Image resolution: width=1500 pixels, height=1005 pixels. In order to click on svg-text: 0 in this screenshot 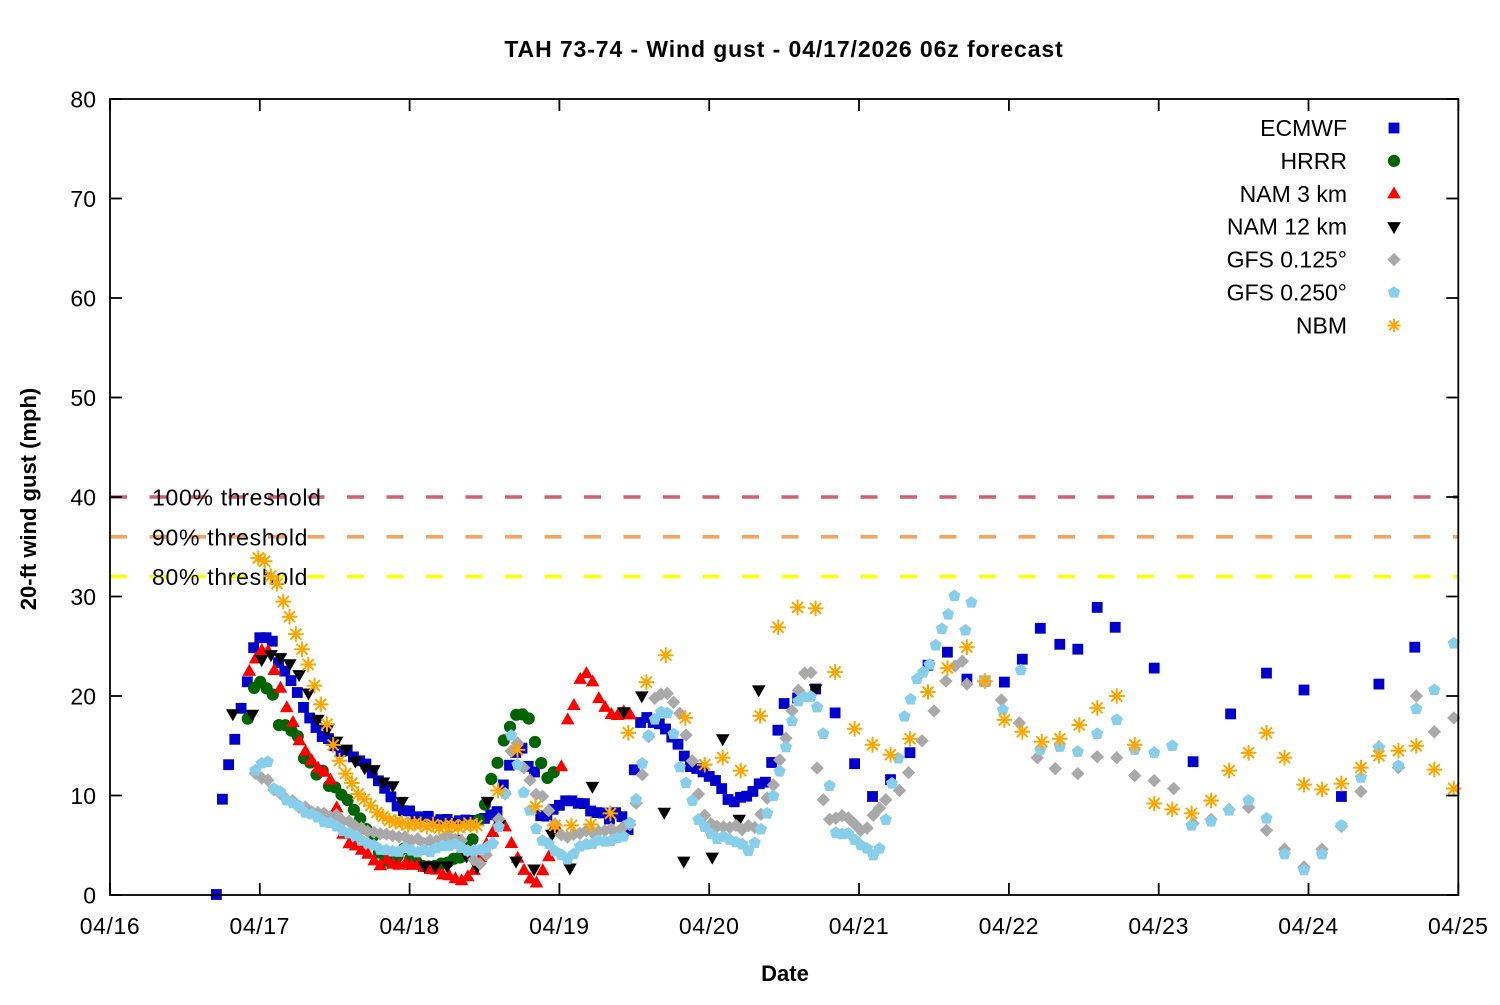, I will do `click(89, 896)`.